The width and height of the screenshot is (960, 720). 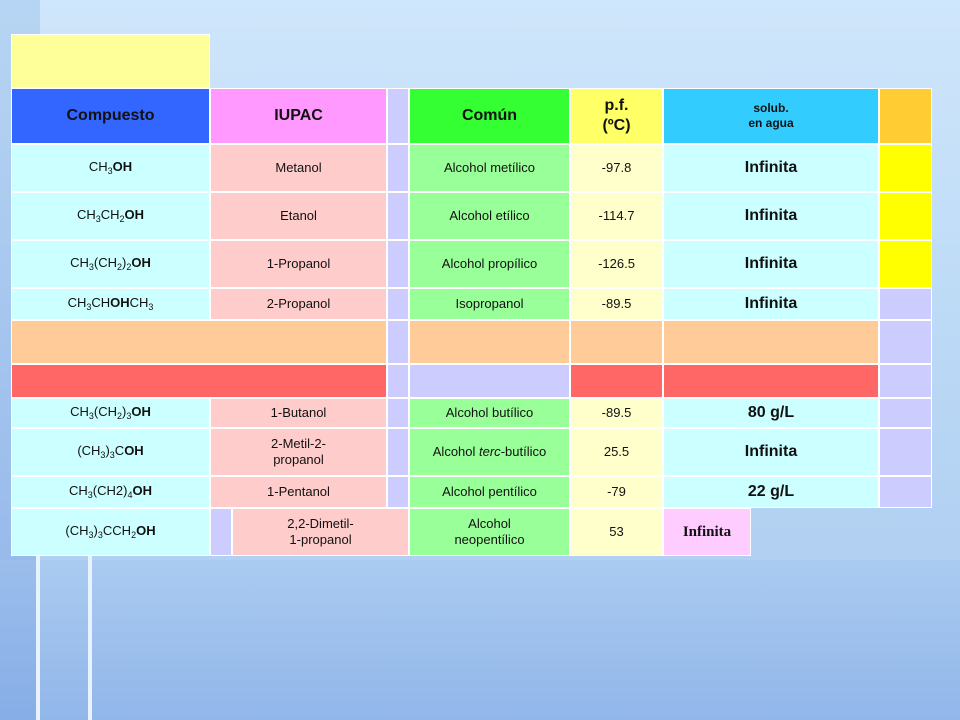 I want to click on row5-spacer, so click(x=398, y=413).